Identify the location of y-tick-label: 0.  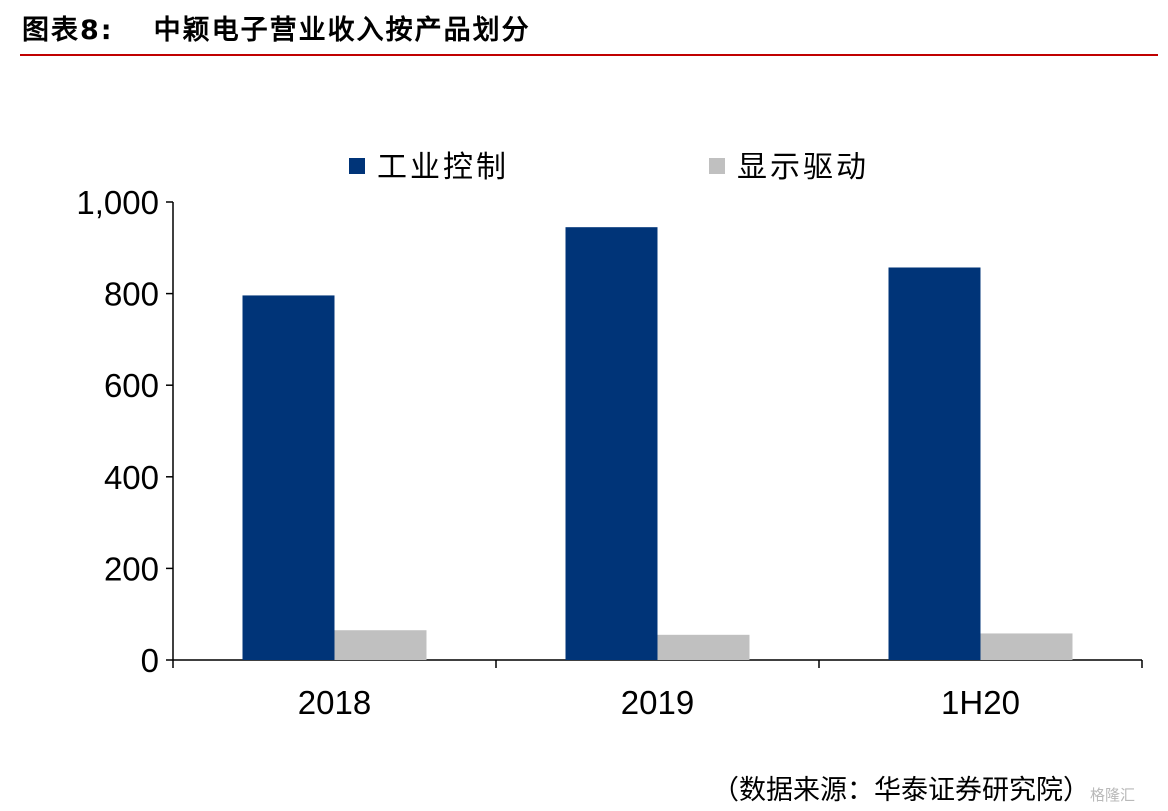
(150, 660).